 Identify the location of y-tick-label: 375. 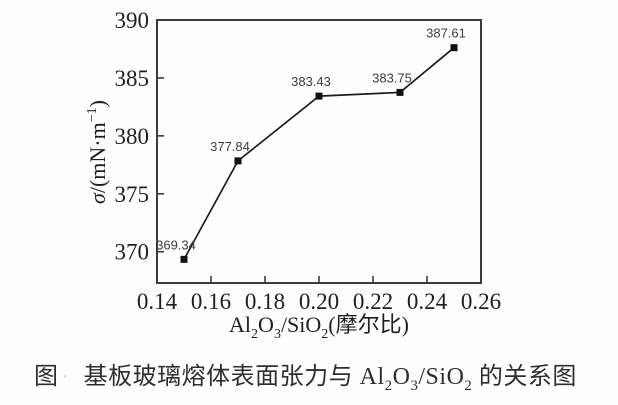
(132, 194).